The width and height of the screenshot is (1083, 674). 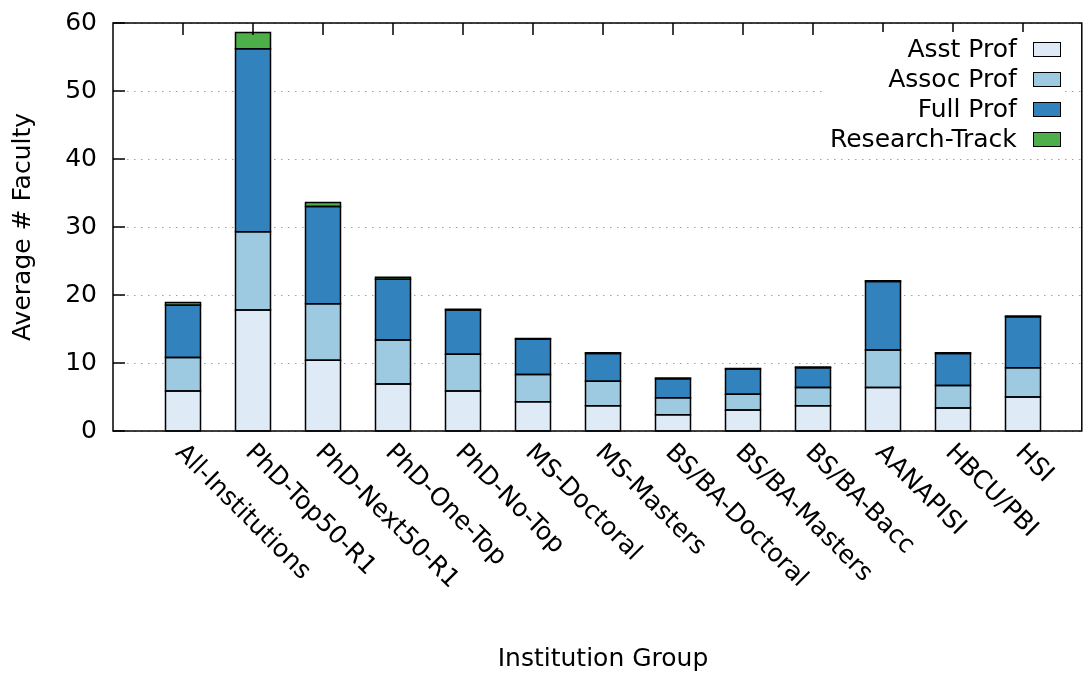 I want to click on legend-label: Full Prof, so click(x=967, y=109).